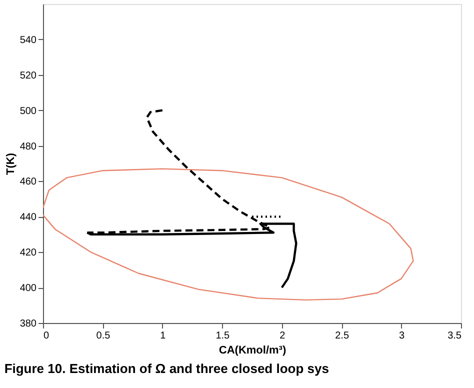 The height and width of the screenshot is (388, 474). What do you see at coordinates (103, 336) in the screenshot?
I see `x-tick-label: 0.5` at bounding box center [103, 336].